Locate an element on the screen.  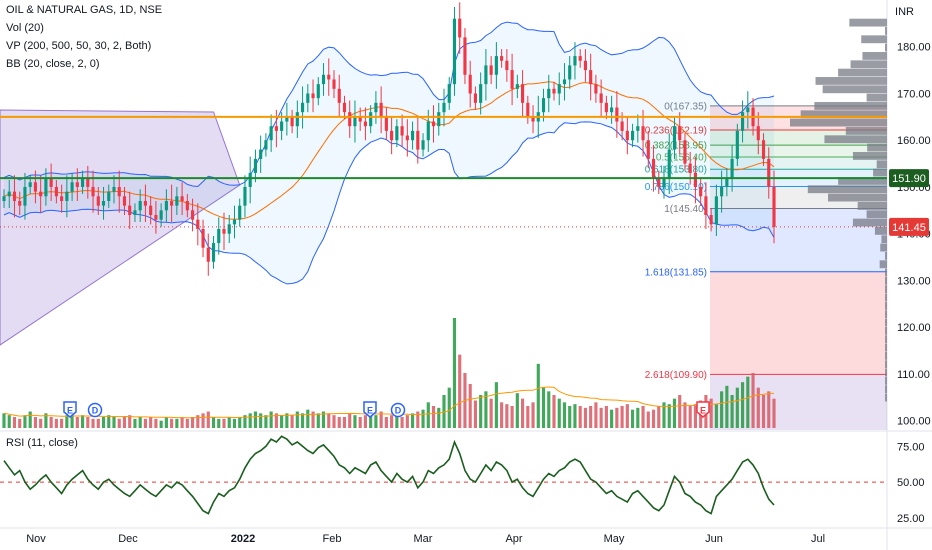
volume-legend: Vol (20) is located at coordinates (25, 28).